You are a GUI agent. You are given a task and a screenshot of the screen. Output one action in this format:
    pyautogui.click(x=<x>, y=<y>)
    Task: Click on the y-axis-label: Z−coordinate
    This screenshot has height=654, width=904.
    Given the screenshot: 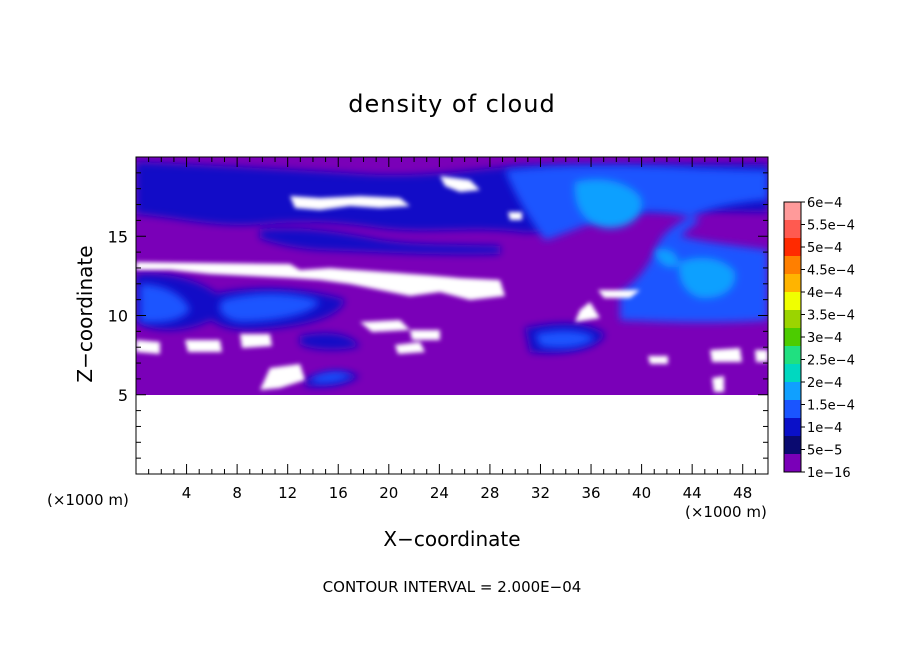 What is the action you would take?
    pyautogui.click(x=85, y=313)
    